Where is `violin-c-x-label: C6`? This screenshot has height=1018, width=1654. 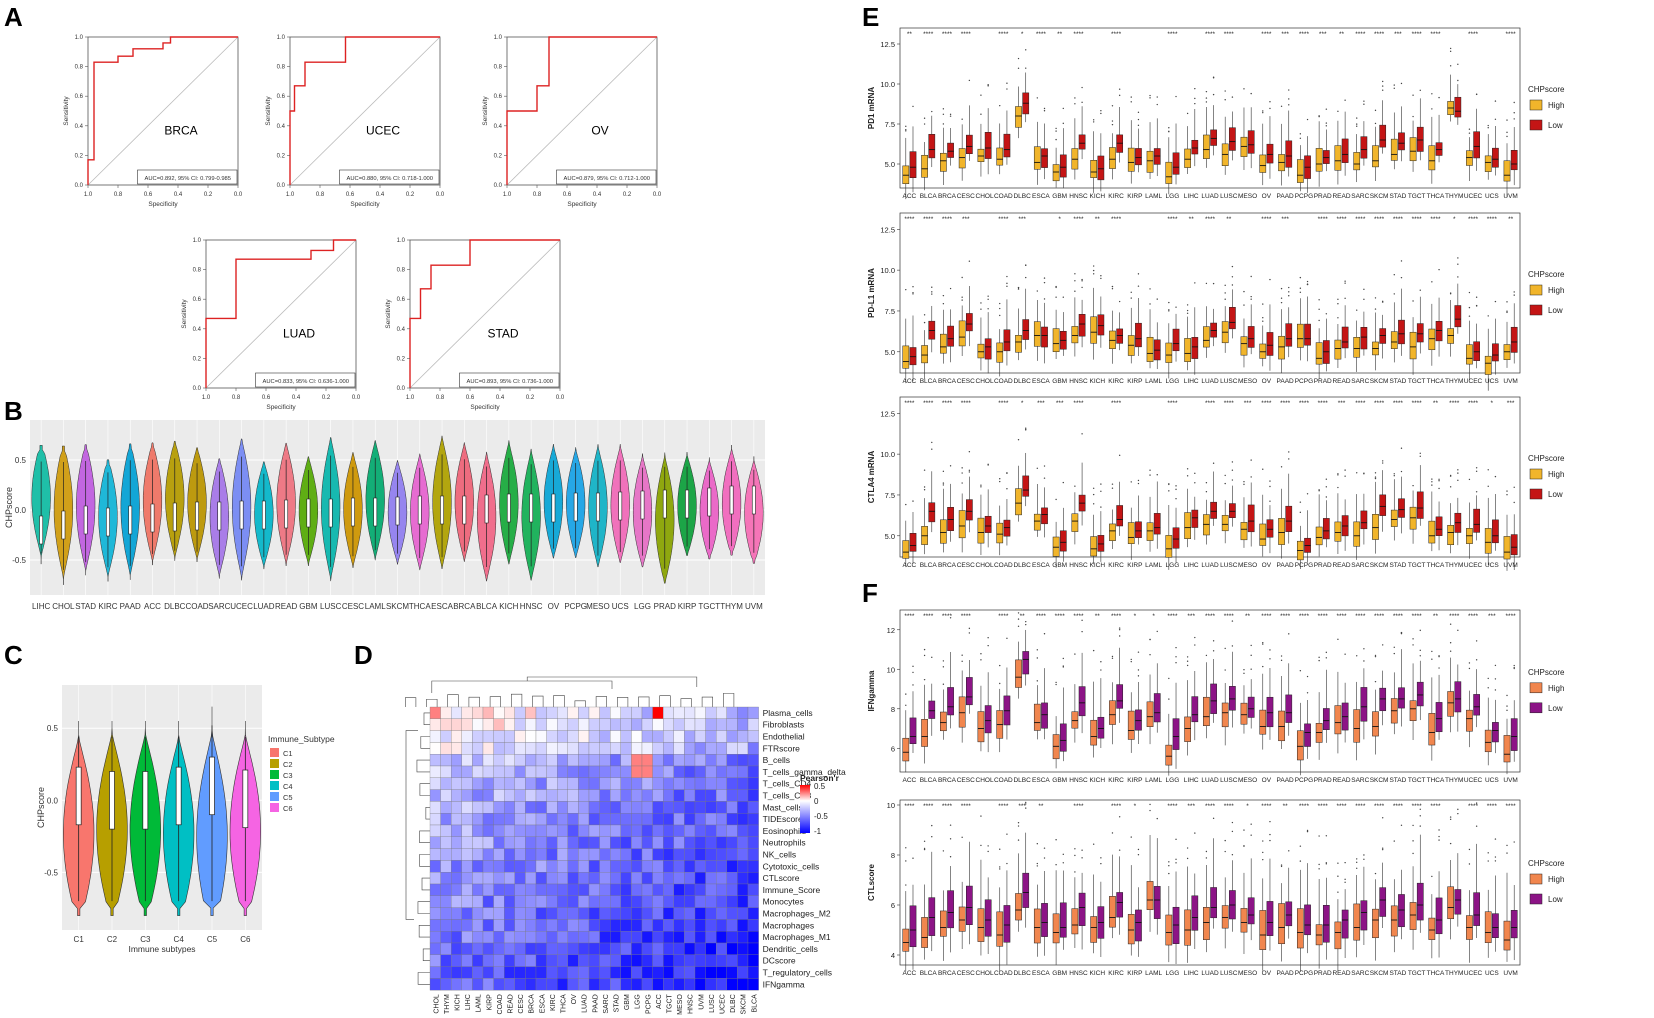 violin-c-x-label: C6 is located at coordinates (245, 939).